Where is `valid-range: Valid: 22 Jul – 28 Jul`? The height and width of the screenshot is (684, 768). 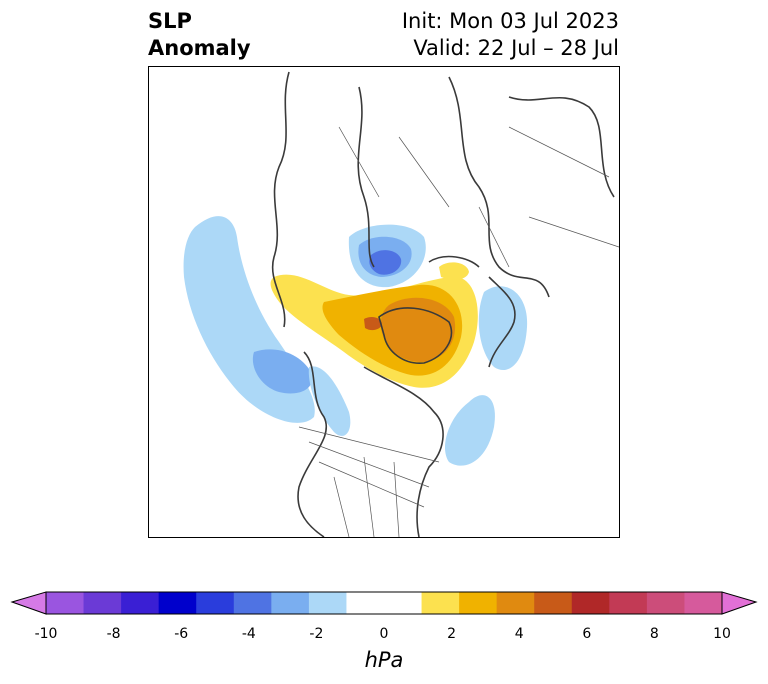 valid-range: Valid: 22 Jul – 28 Jul is located at coordinates (516, 48).